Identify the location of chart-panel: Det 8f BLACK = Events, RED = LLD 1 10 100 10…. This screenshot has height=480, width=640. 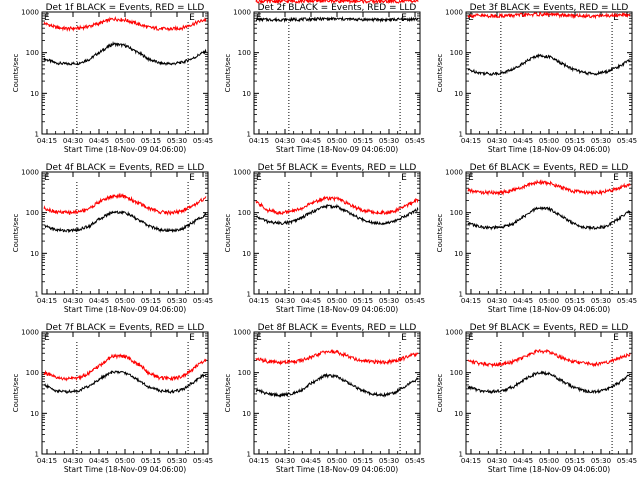
(324, 398).